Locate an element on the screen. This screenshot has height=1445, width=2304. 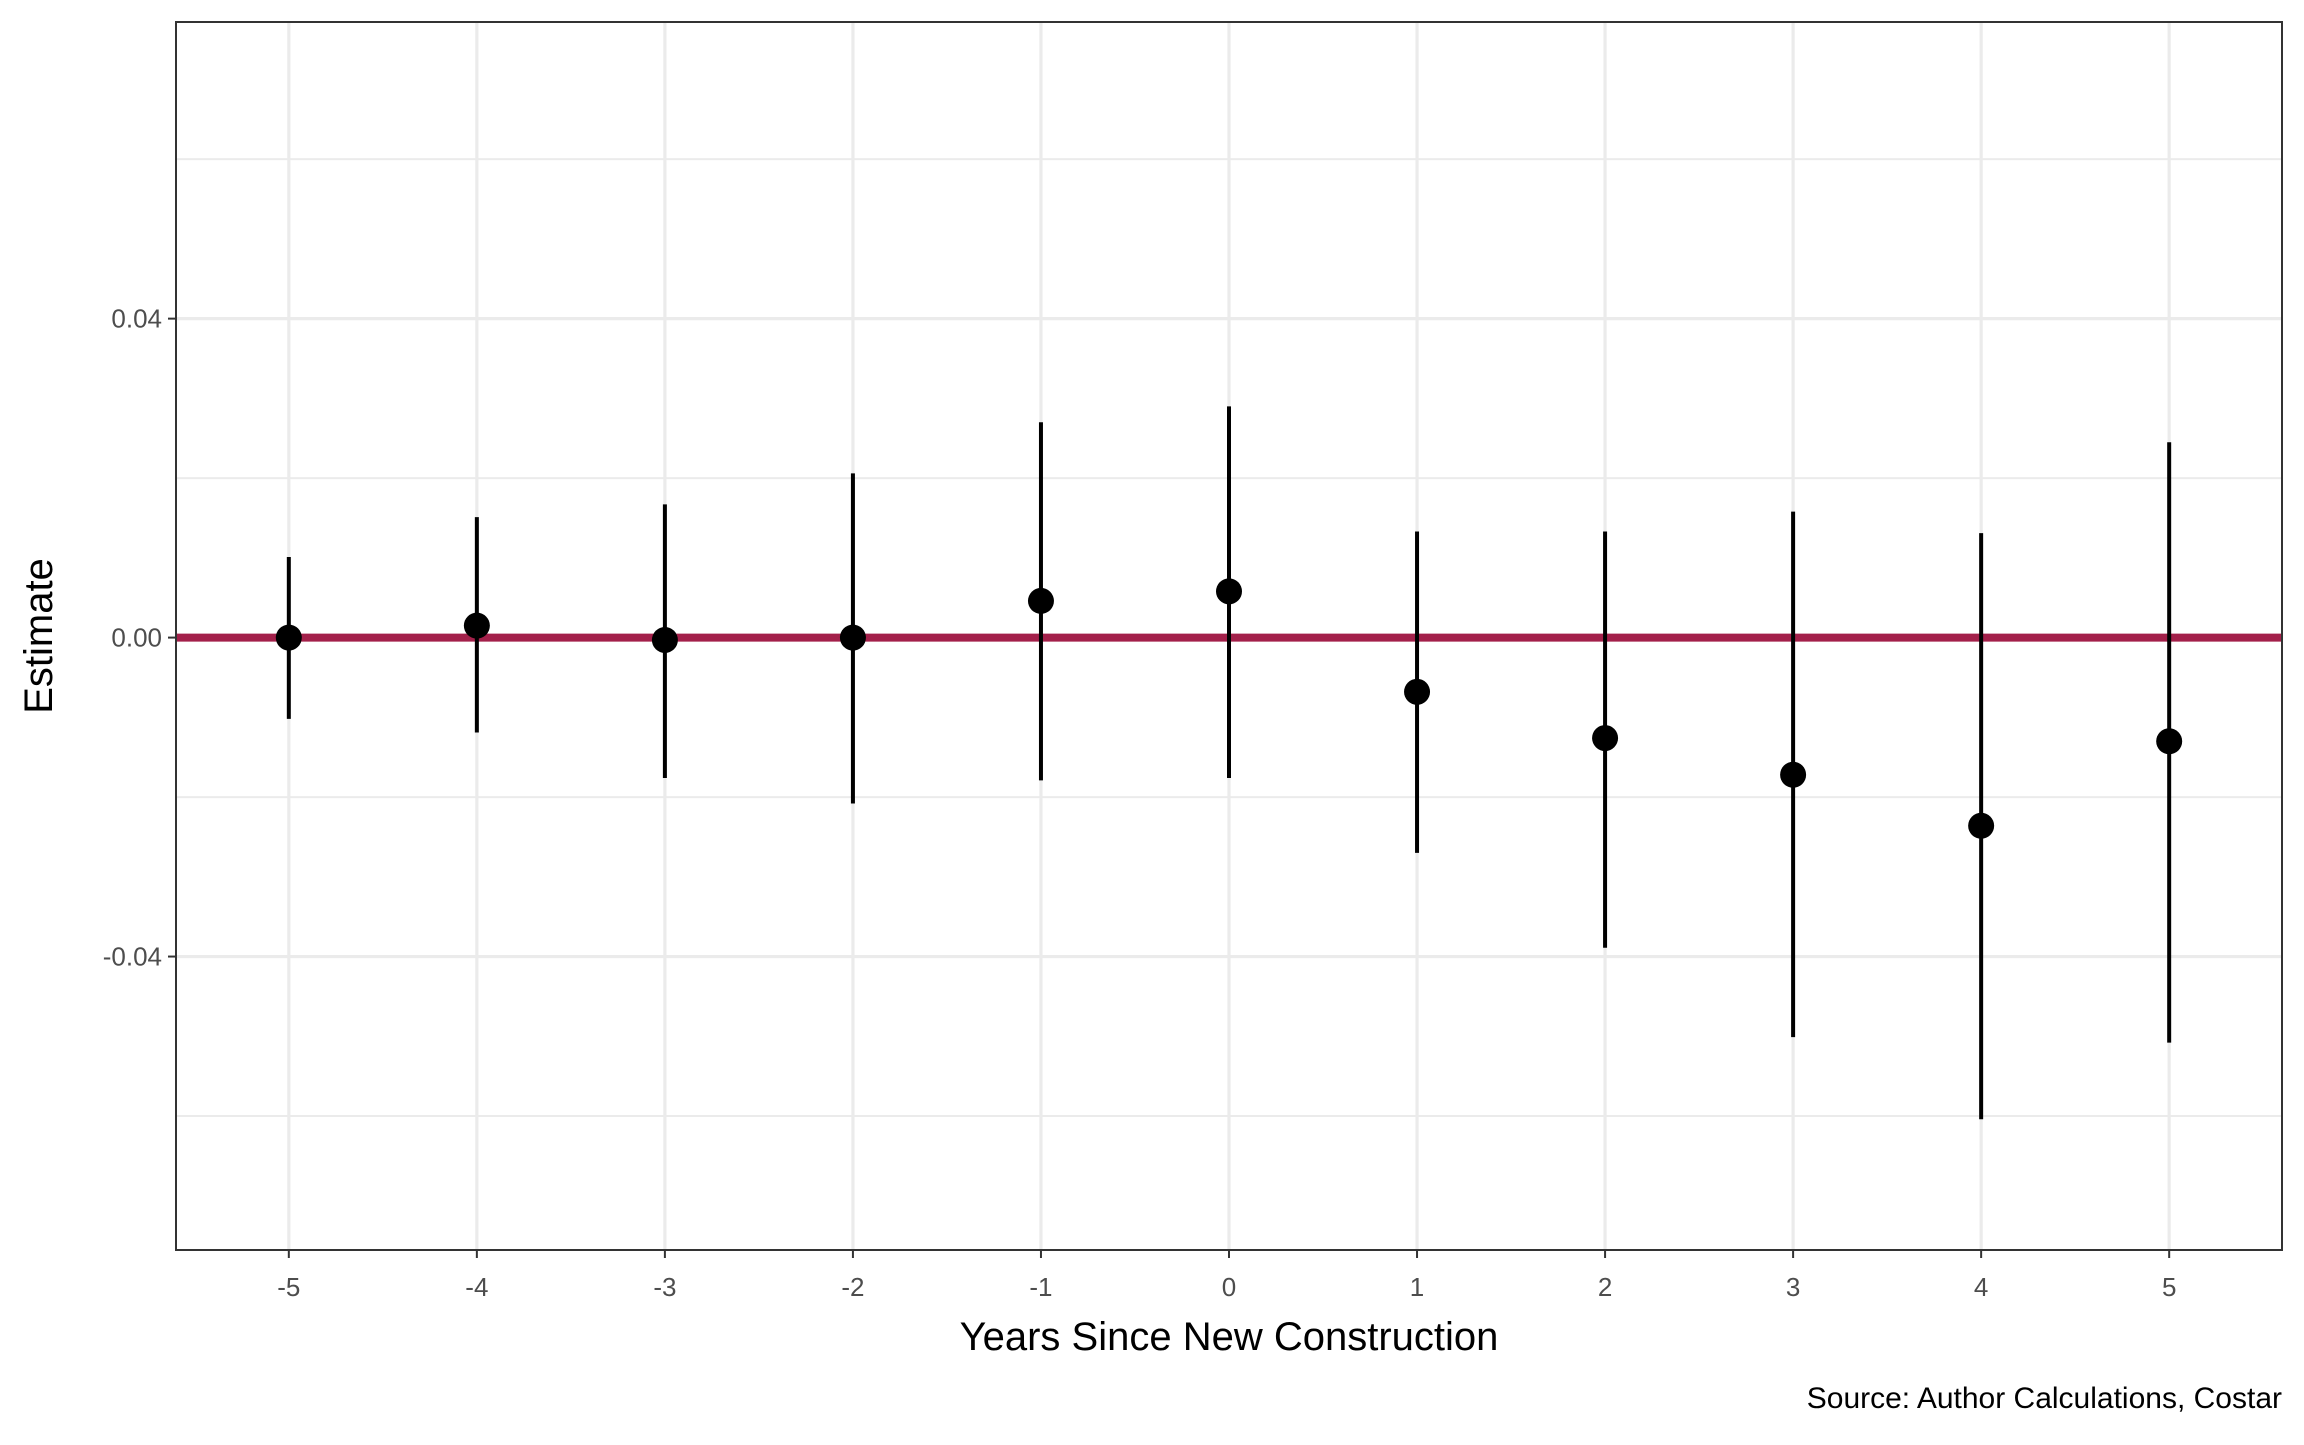
x-axis-title: Years Since New Construction is located at coordinates (1229, 1337).